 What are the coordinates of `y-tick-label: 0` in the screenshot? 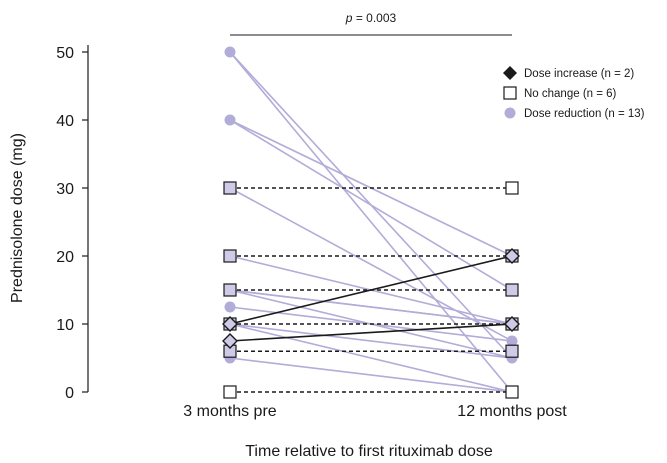 It's located at (69, 393).